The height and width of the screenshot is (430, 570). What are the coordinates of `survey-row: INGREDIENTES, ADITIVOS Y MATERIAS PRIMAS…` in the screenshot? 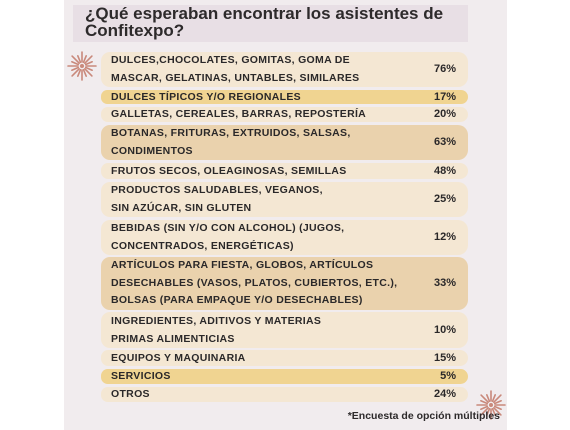 It's located at (284, 330).